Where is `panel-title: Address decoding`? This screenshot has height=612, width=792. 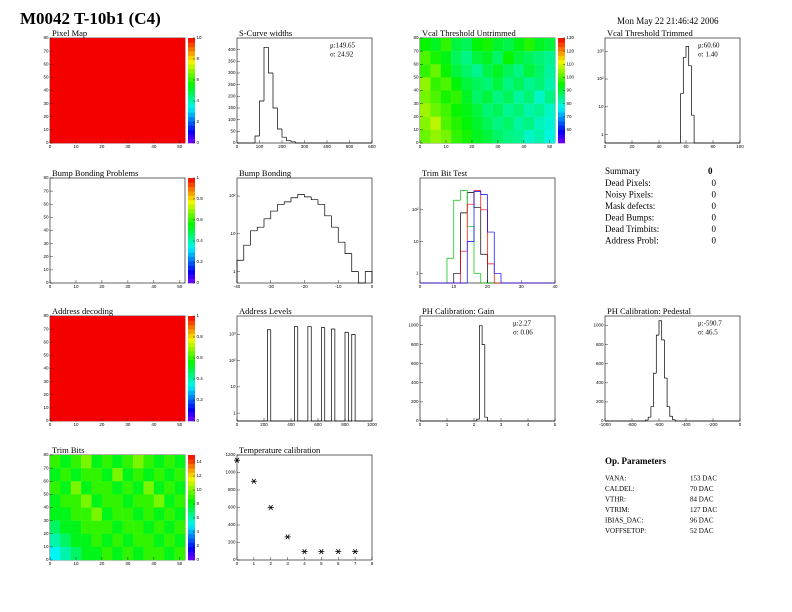 panel-title: Address decoding is located at coordinates (83, 311).